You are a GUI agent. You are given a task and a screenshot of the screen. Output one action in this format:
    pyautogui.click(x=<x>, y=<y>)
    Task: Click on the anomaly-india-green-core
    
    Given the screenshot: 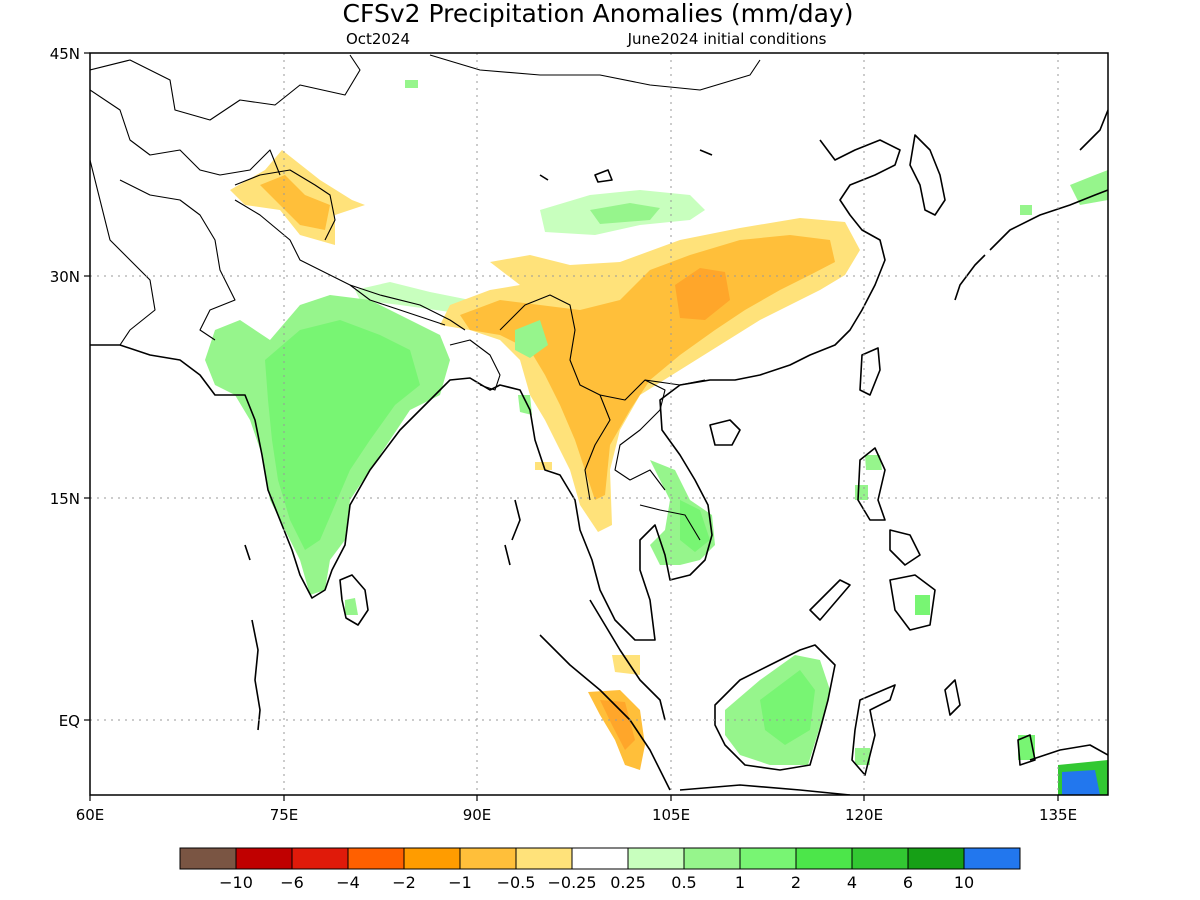 What is the action you would take?
    pyautogui.click(x=342, y=435)
    